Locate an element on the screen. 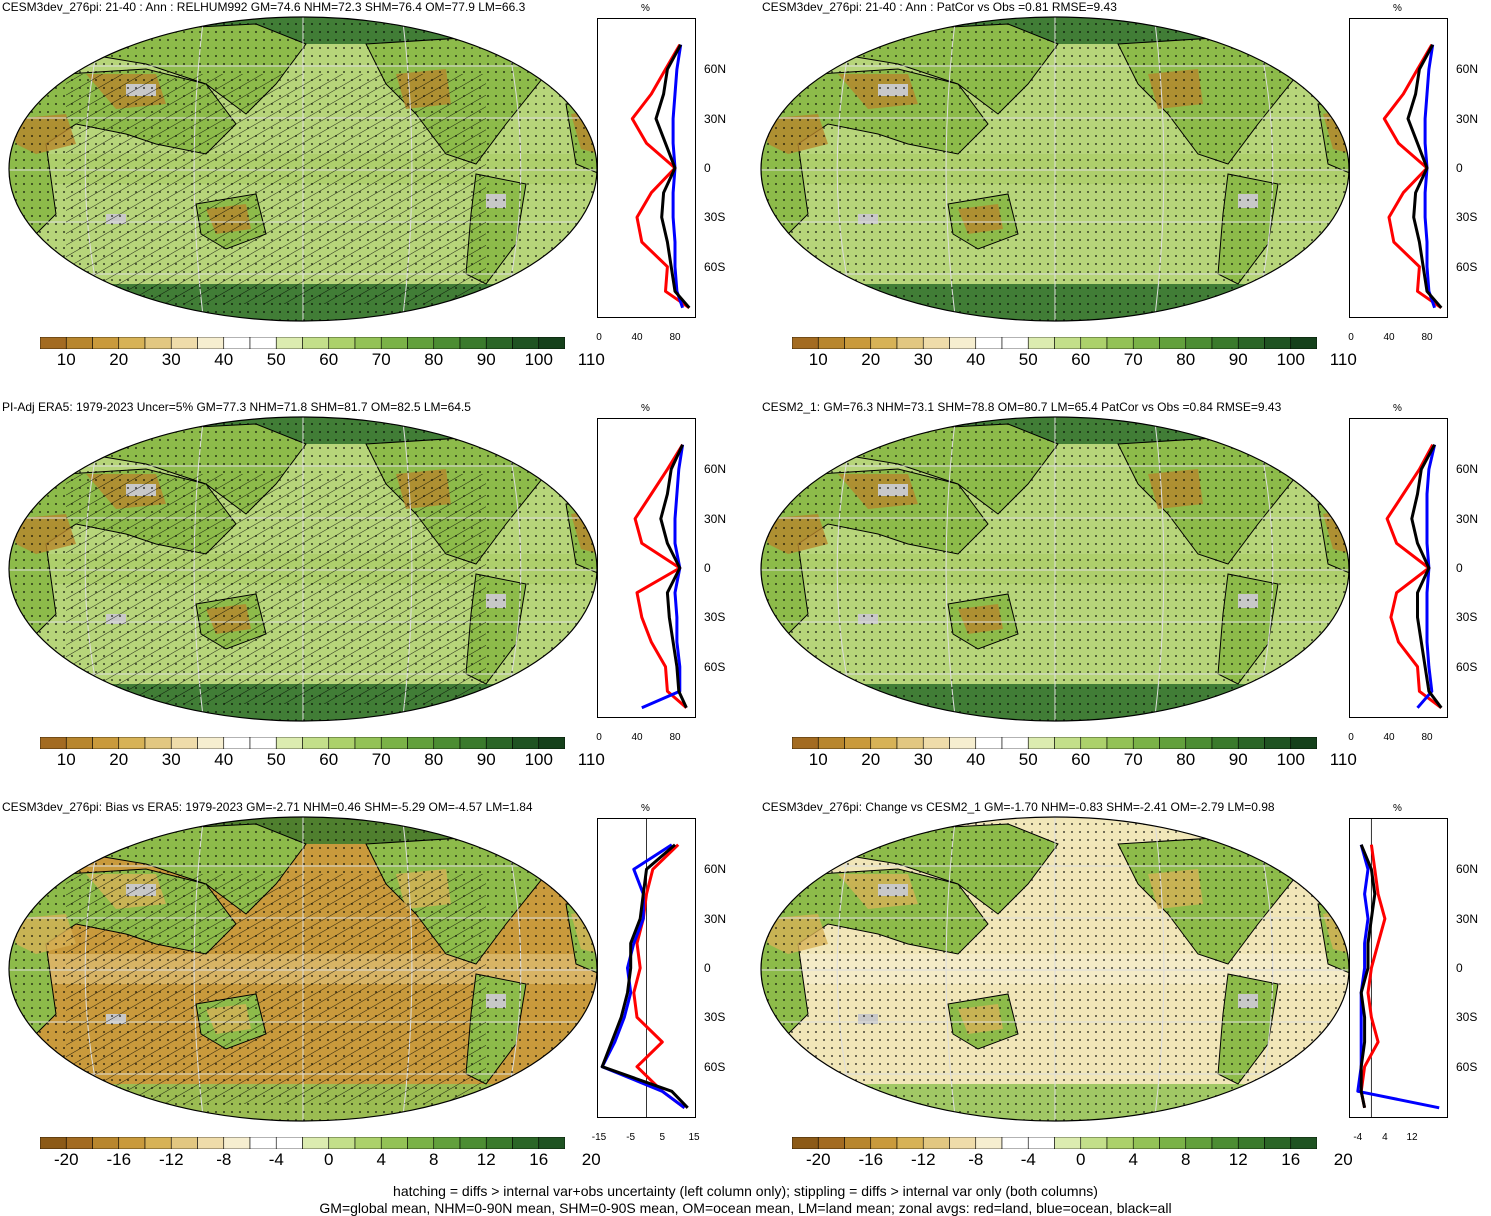 The width and height of the screenshot is (1491, 1216). colorbar-label: -4 is located at coordinates (1028, 1159).